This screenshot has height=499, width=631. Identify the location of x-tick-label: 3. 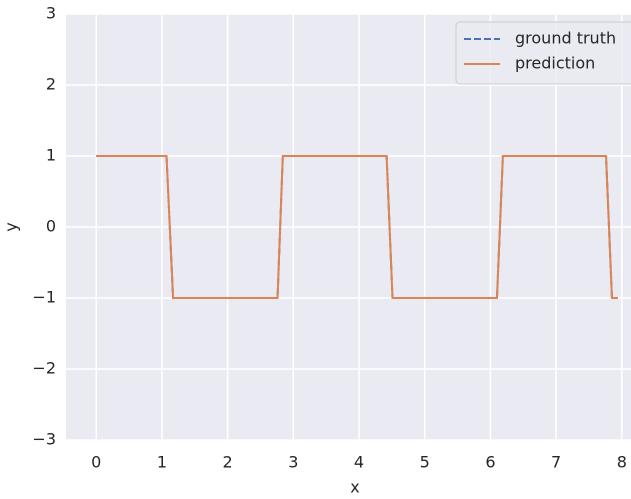
(293, 462).